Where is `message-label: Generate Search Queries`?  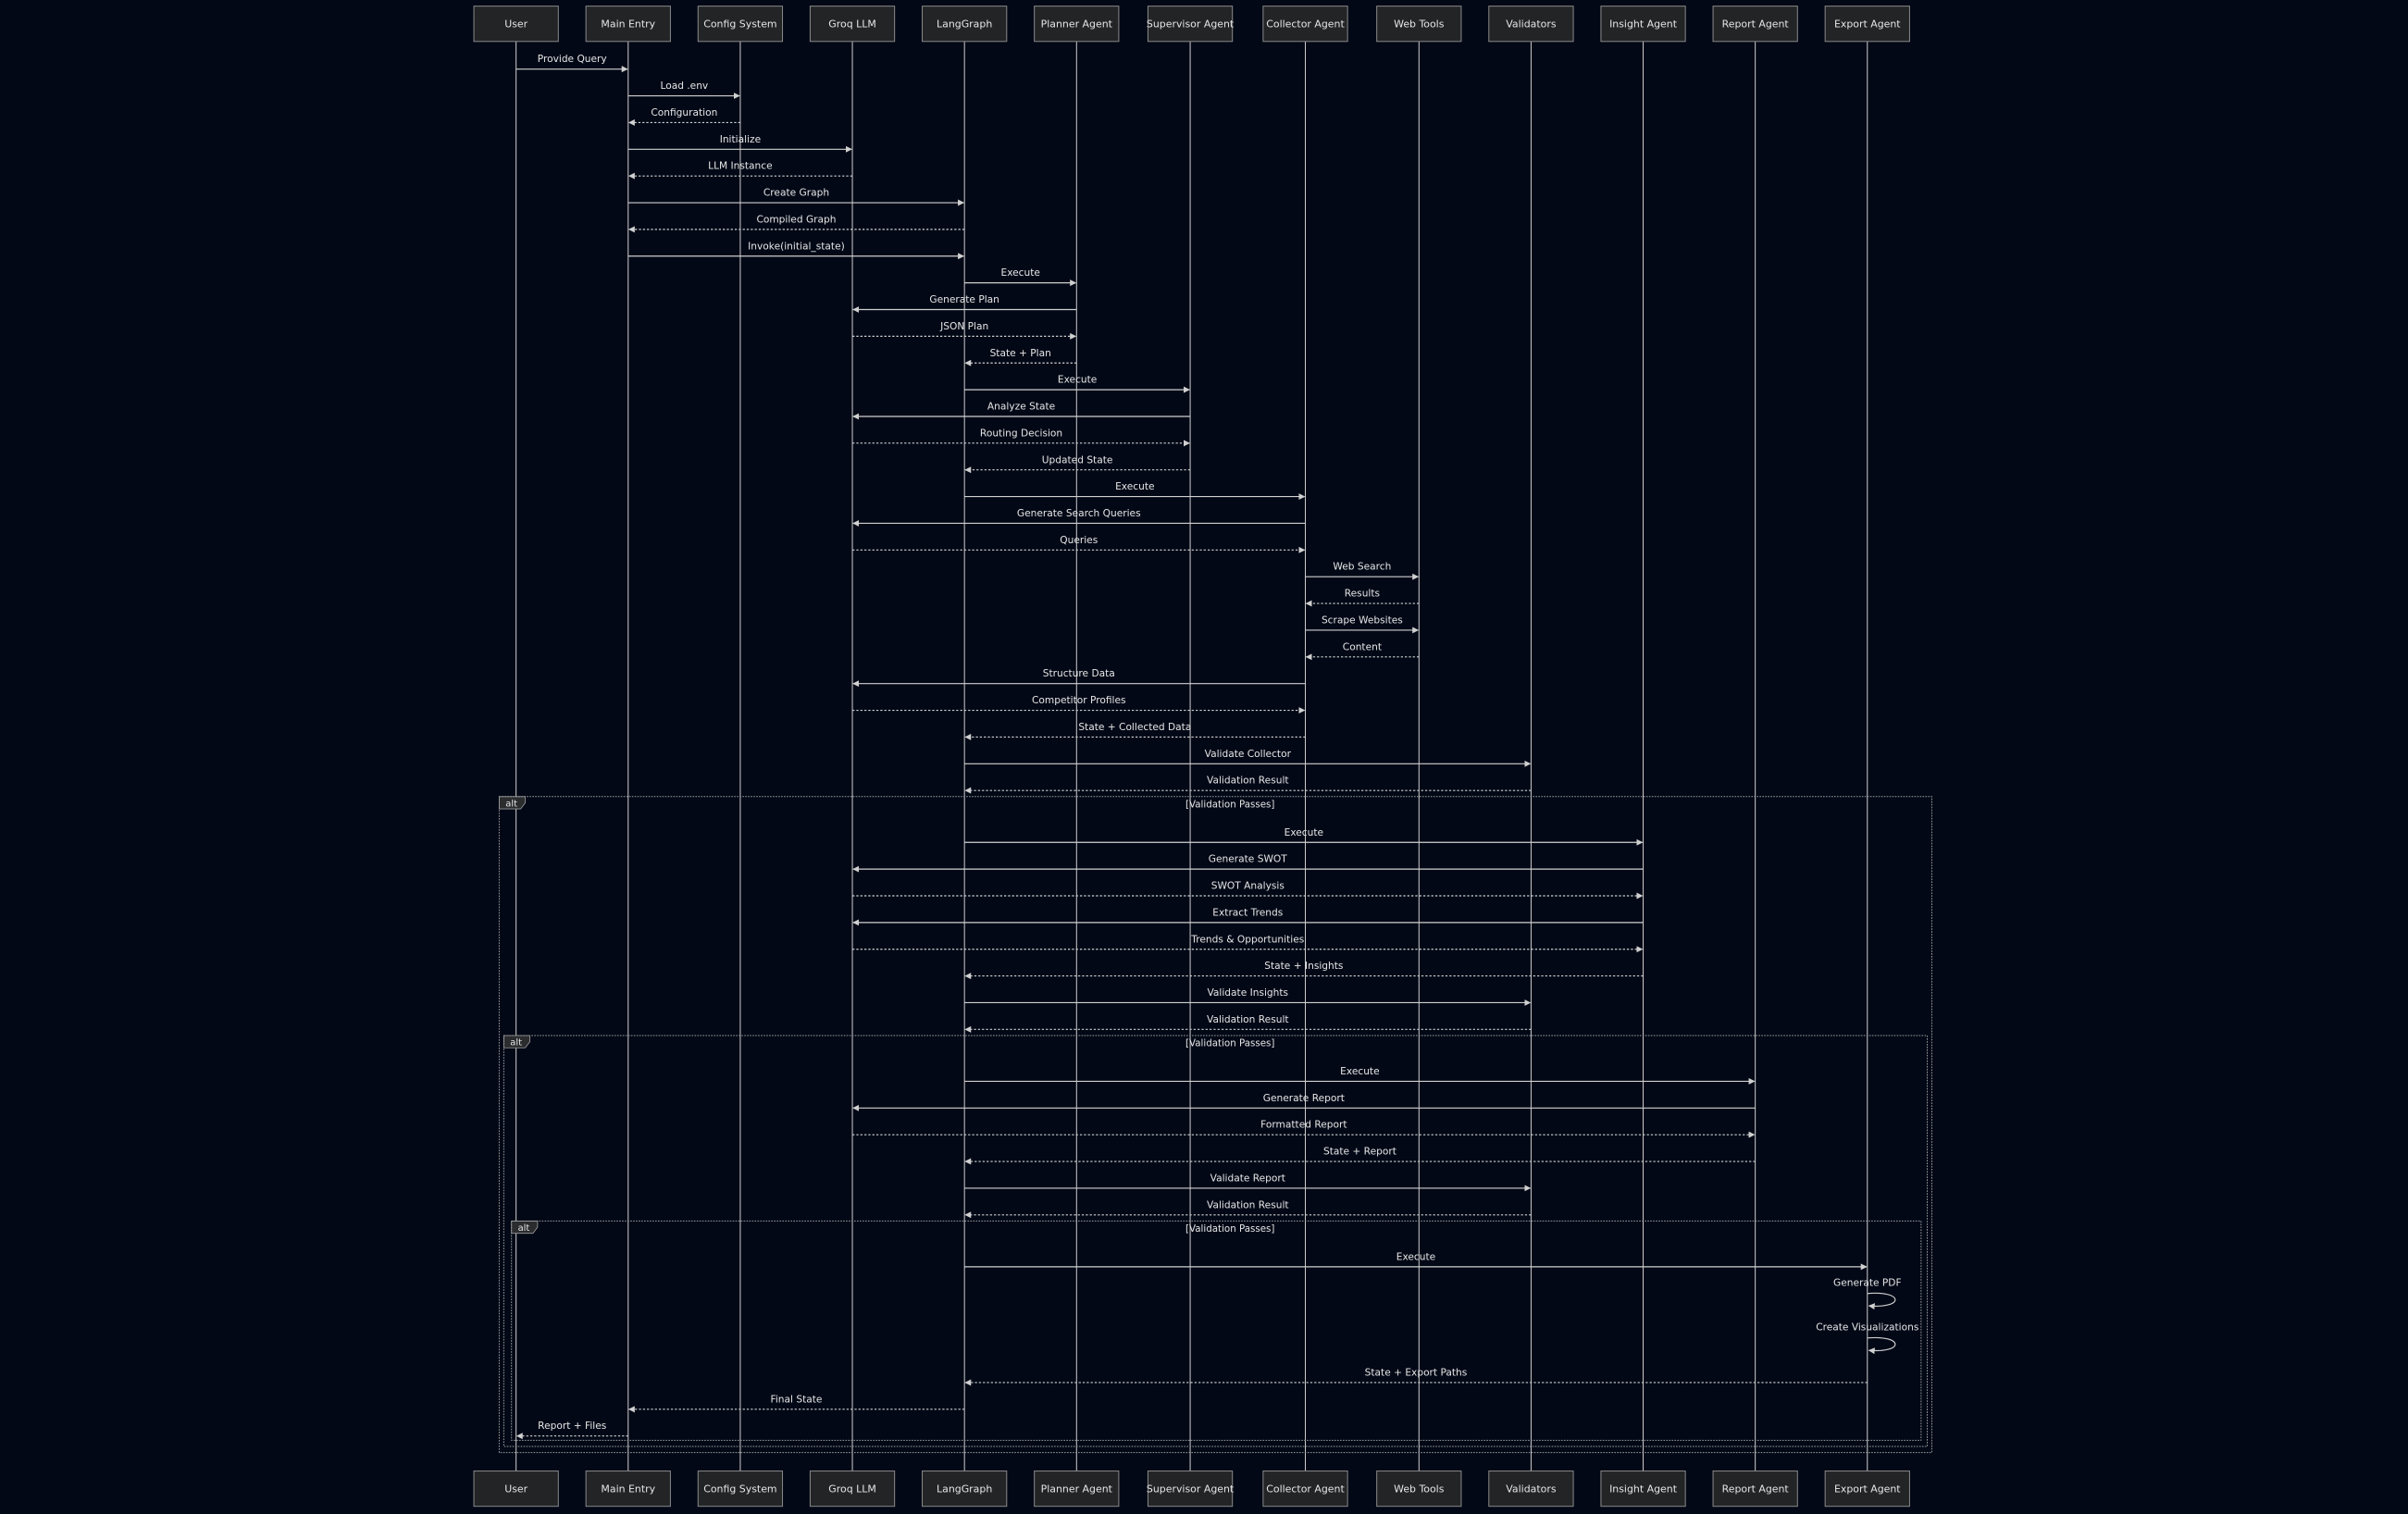
message-label: Generate Search Queries is located at coordinates (1079, 513).